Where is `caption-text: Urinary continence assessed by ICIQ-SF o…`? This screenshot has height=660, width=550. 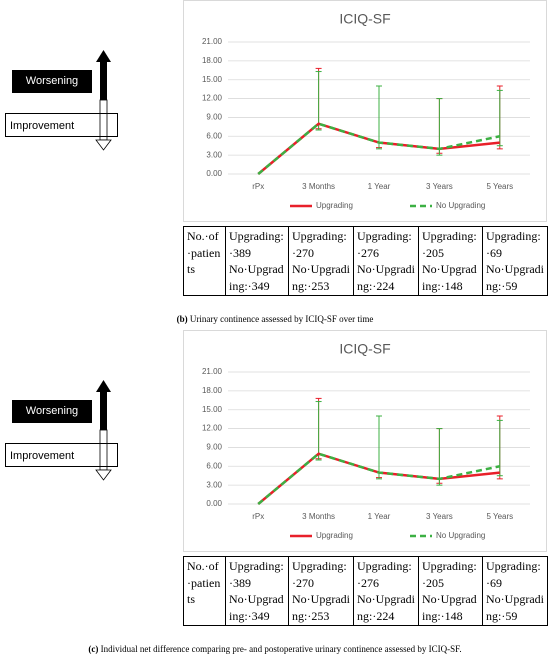
caption-text: Urinary continence assessed by ICIQ-SF o… is located at coordinates (281, 319).